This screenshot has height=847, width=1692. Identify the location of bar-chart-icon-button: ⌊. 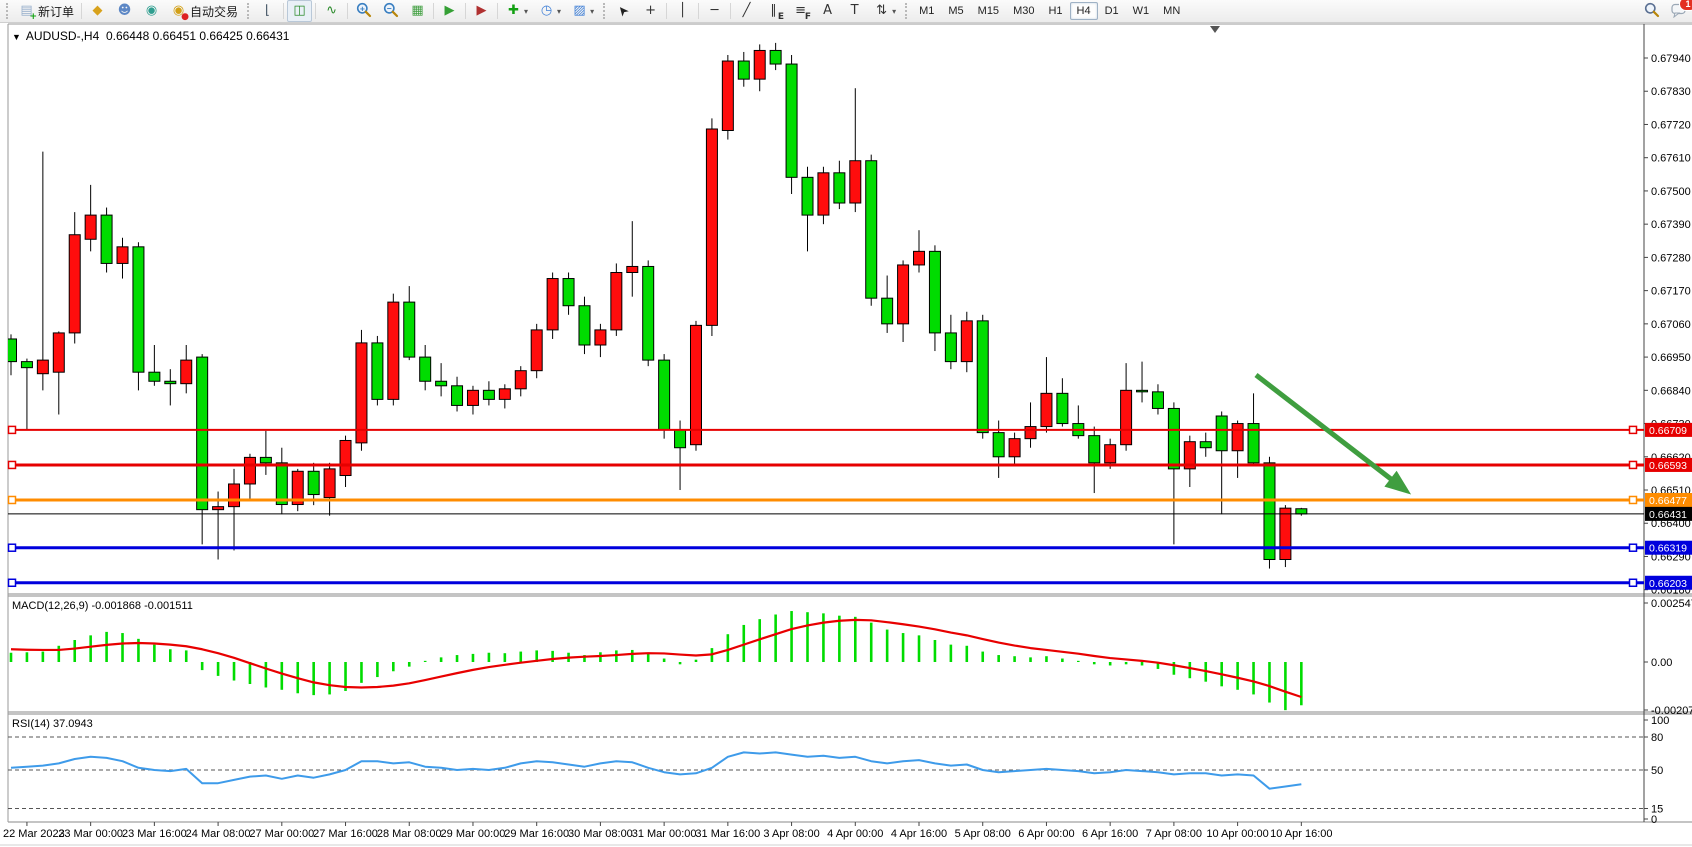
(267, 11).